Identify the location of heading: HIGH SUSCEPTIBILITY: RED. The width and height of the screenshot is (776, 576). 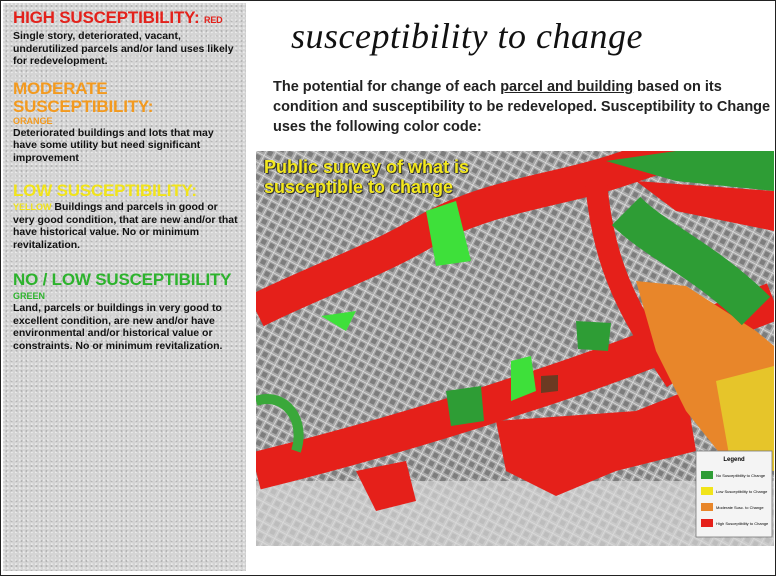
(125, 19).